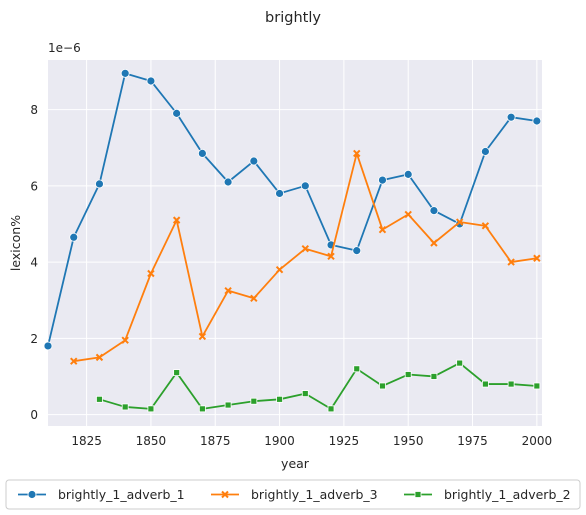 The width and height of the screenshot is (586, 515). I want to click on y-tick-label: 2, so click(34, 339).